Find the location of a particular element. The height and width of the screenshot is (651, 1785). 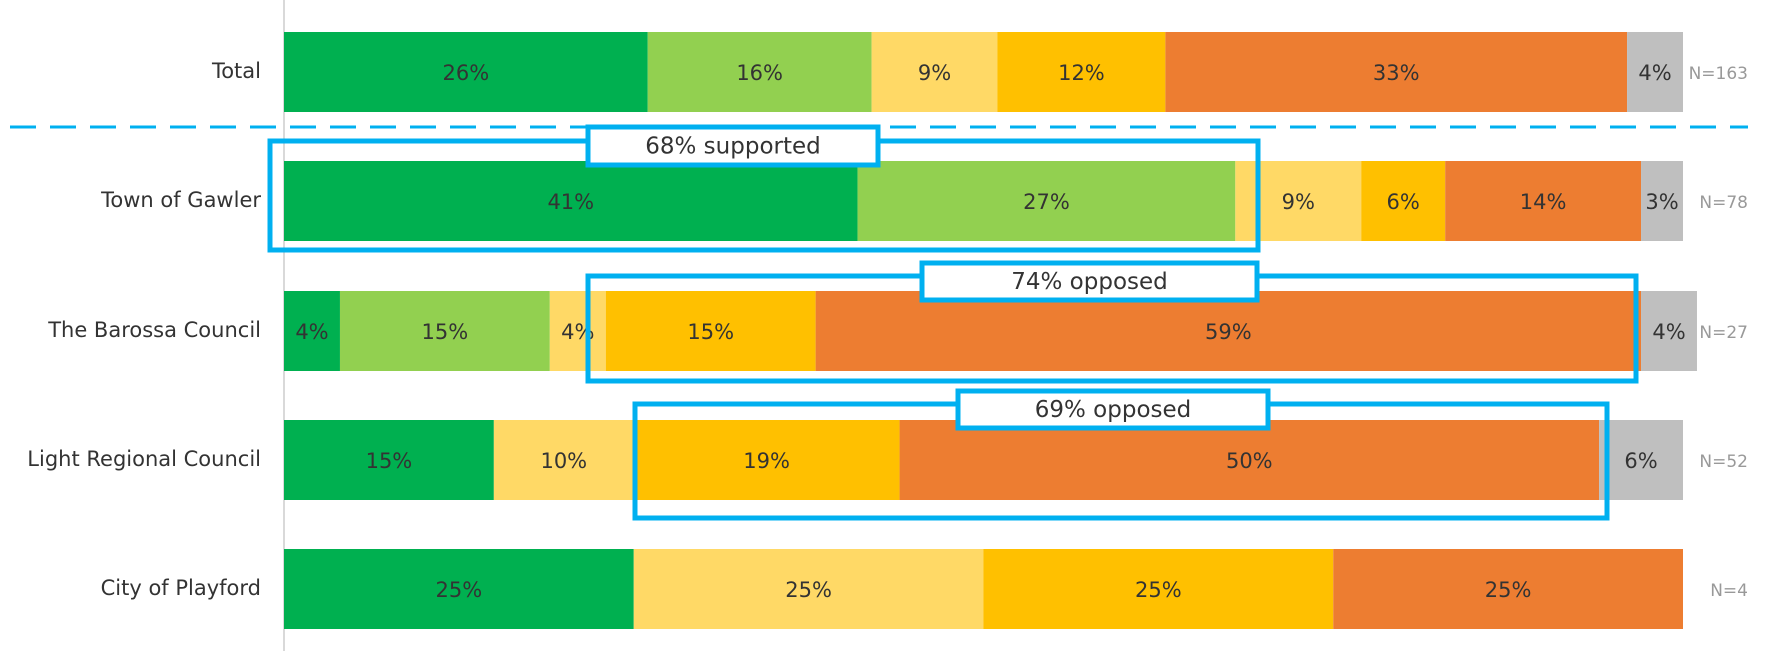

category-label: The Barossa Council is located at coordinates (154, 330).